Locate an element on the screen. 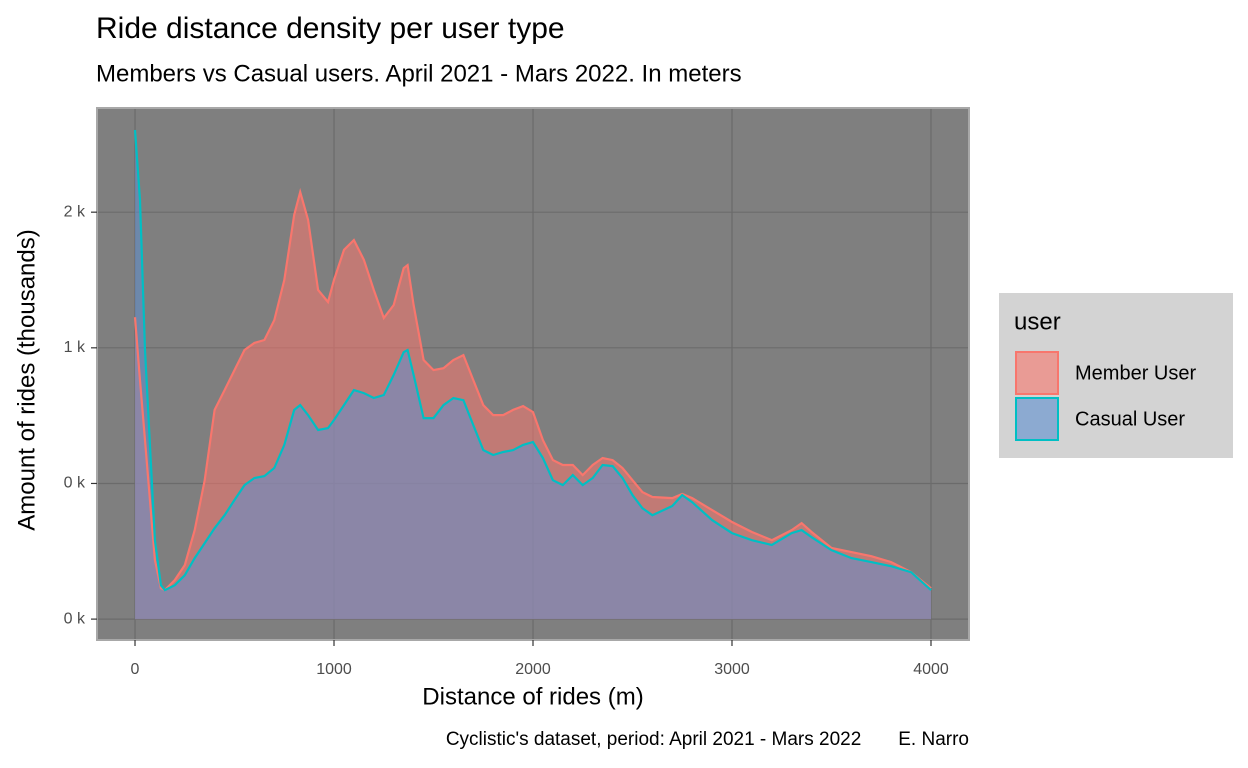  x-tick-label: 1000 is located at coordinates (334, 669).